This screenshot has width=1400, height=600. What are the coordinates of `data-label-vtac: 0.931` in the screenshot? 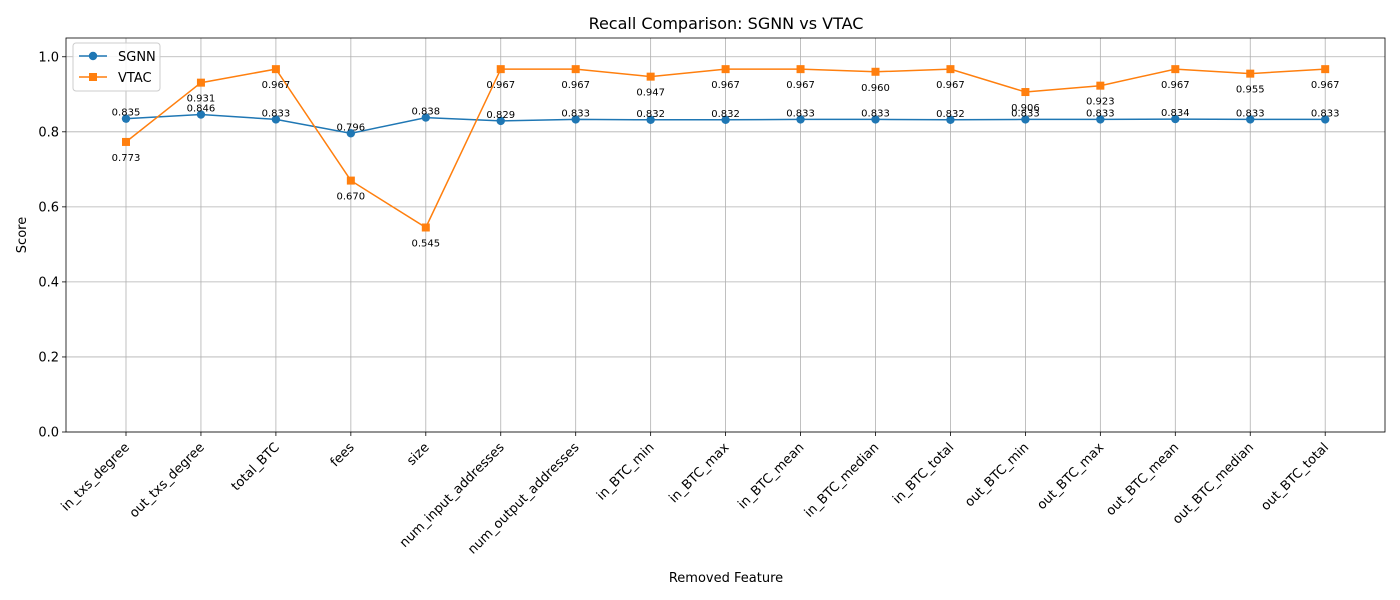 It's located at (201, 99).